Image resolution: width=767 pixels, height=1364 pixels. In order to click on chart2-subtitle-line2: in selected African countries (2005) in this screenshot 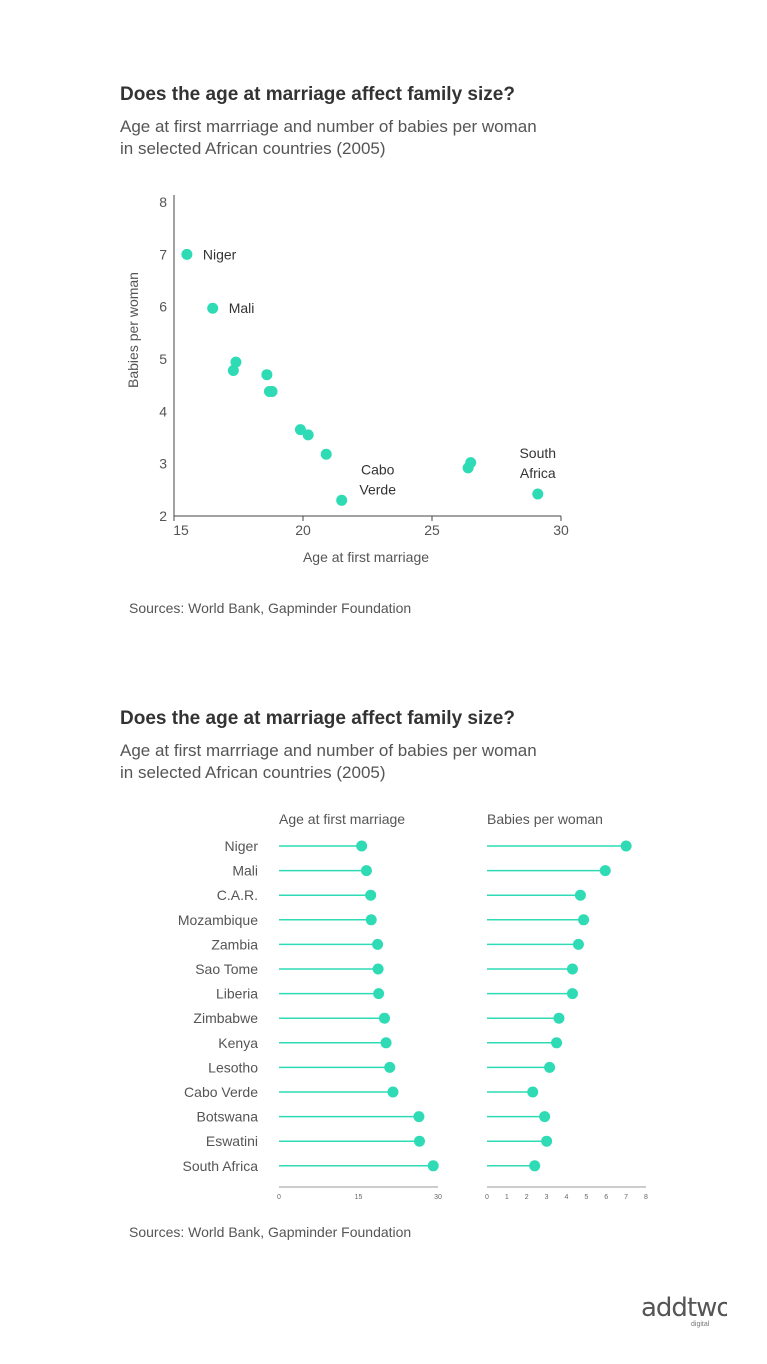, I will do `click(253, 772)`.